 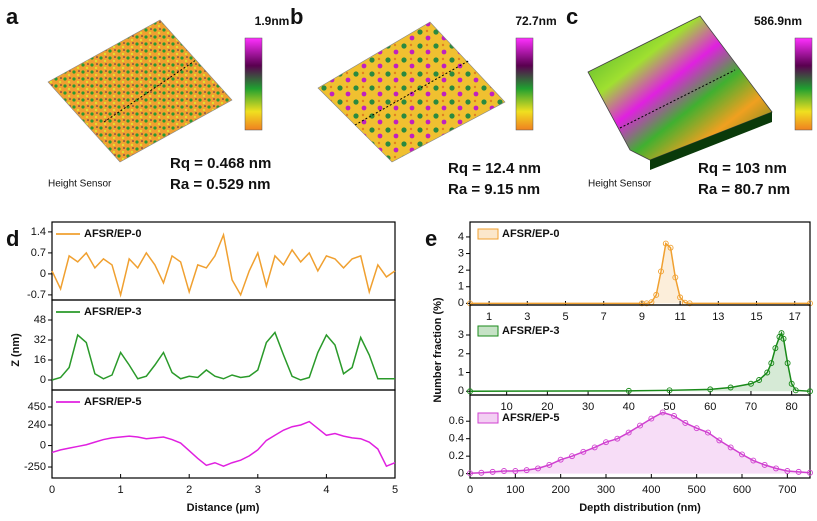 What do you see at coordinates (155, 91) in the screenshot?
I see `afm-a` at bounding box center [155, 91].